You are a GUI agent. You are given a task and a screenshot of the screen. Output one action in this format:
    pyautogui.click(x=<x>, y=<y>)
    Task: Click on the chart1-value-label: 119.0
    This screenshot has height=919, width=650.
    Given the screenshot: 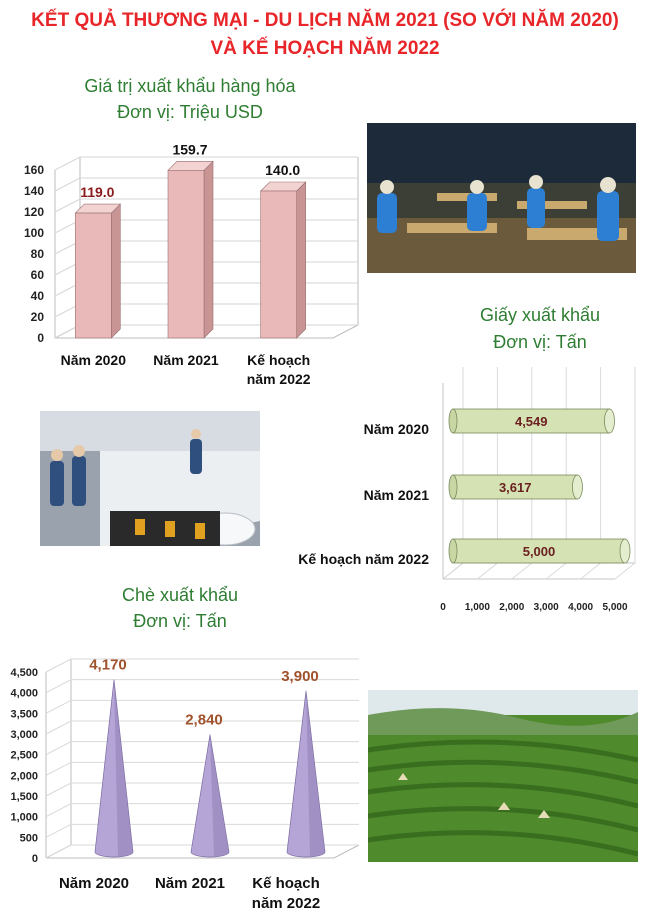 What is the action you would take?
    pyautogui.click(x=97, y=192)
    